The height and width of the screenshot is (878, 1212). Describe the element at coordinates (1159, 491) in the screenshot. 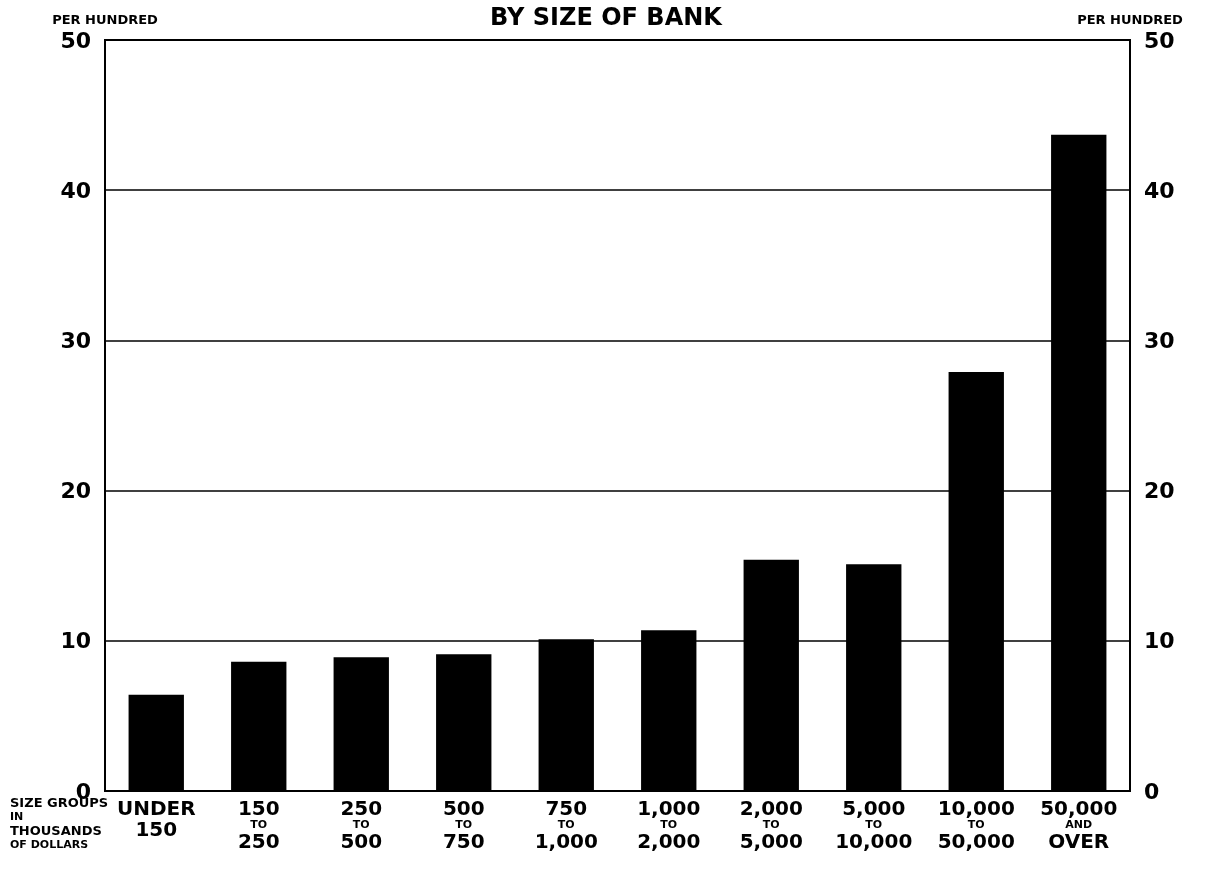

I see `y2-tick-label: 20` at that location.